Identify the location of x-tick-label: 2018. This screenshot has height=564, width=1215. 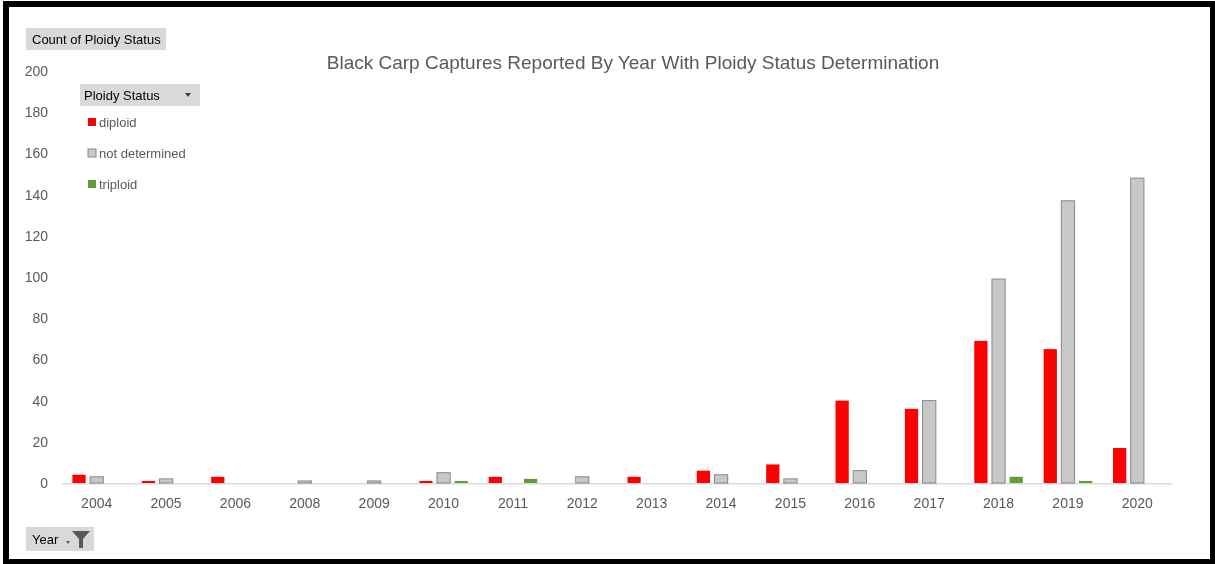
(998, 503).